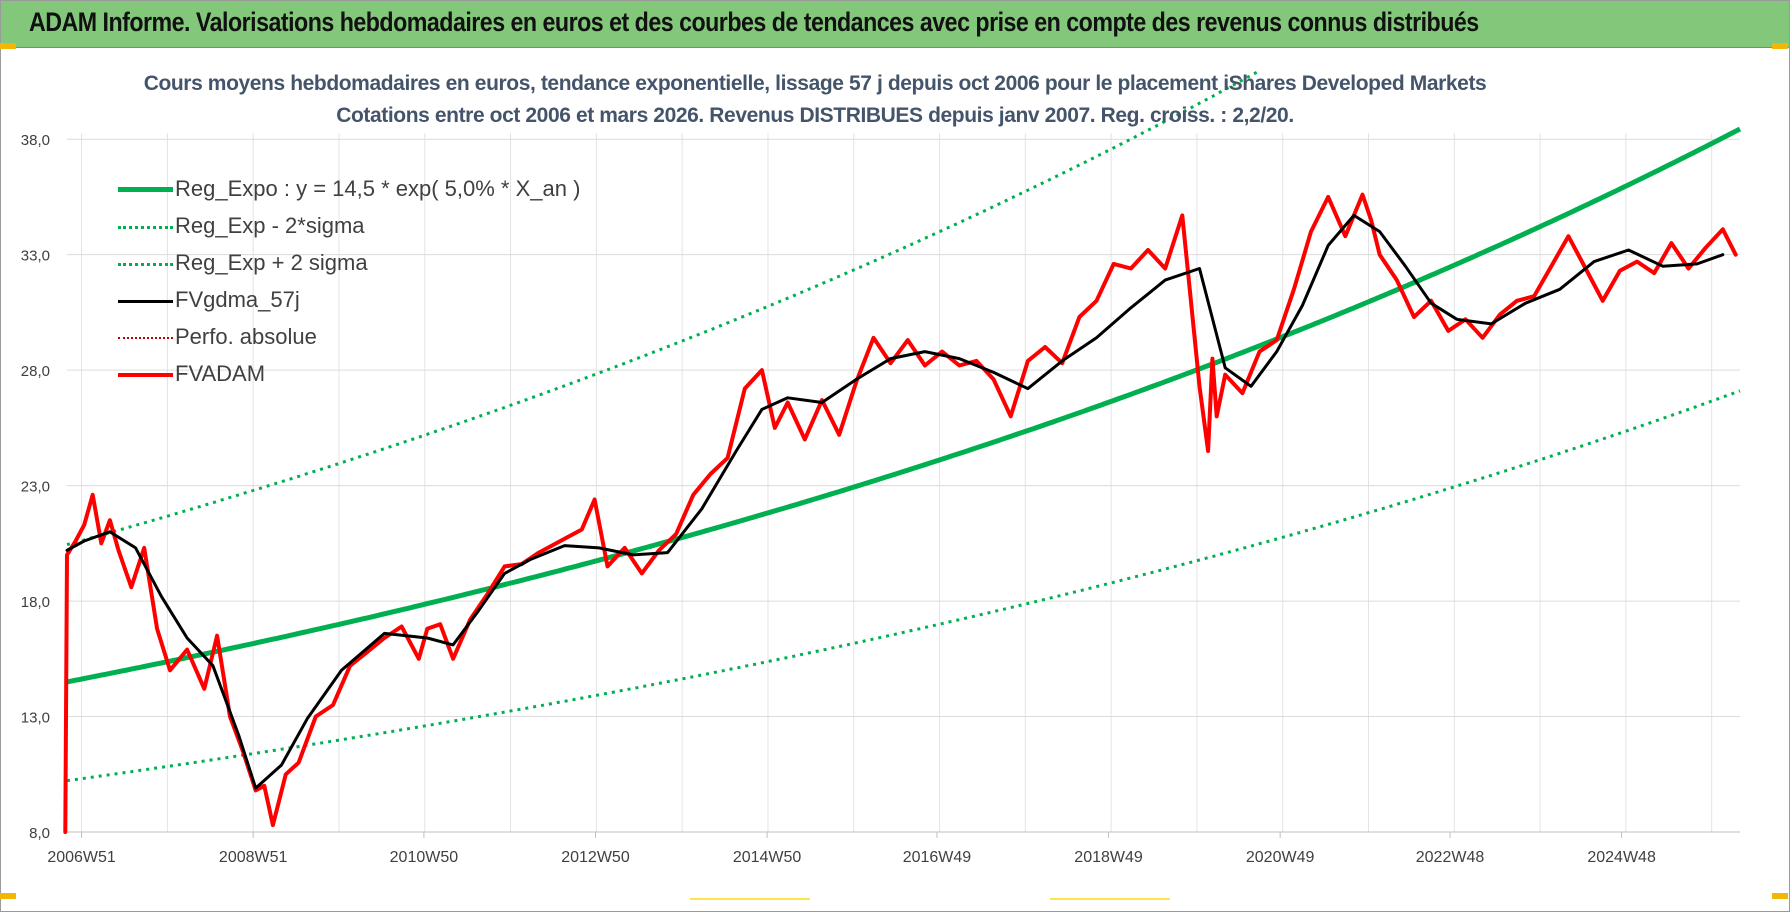 This screenshot has height=912, width=1790. What do you see at coordinates (35, 256) in the screenshot?
I see `y-tick-label: 33,0` at bounding box center [35, 256].